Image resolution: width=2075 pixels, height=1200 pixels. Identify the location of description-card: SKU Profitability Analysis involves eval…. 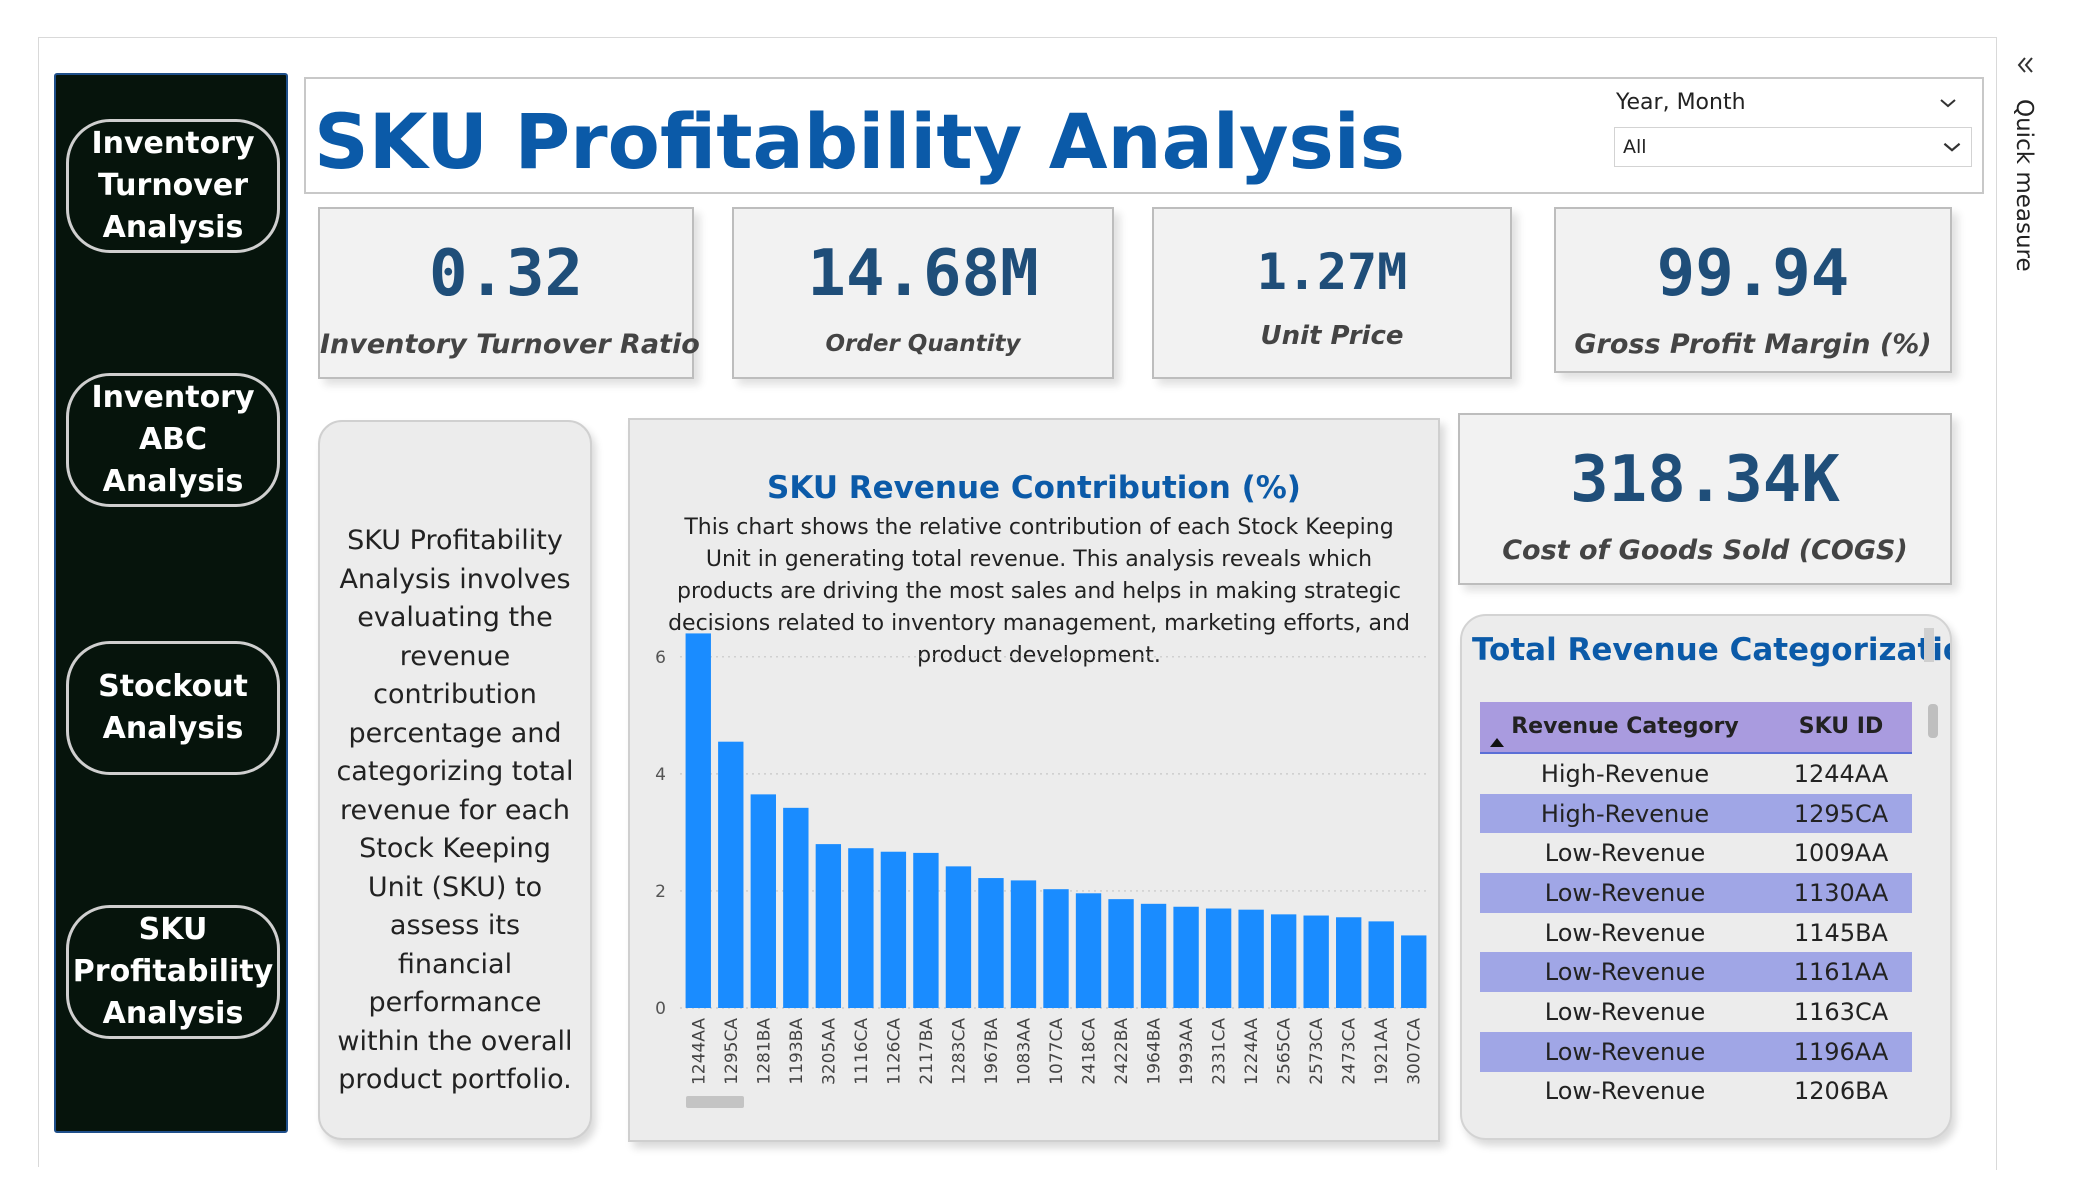
(455, 780).